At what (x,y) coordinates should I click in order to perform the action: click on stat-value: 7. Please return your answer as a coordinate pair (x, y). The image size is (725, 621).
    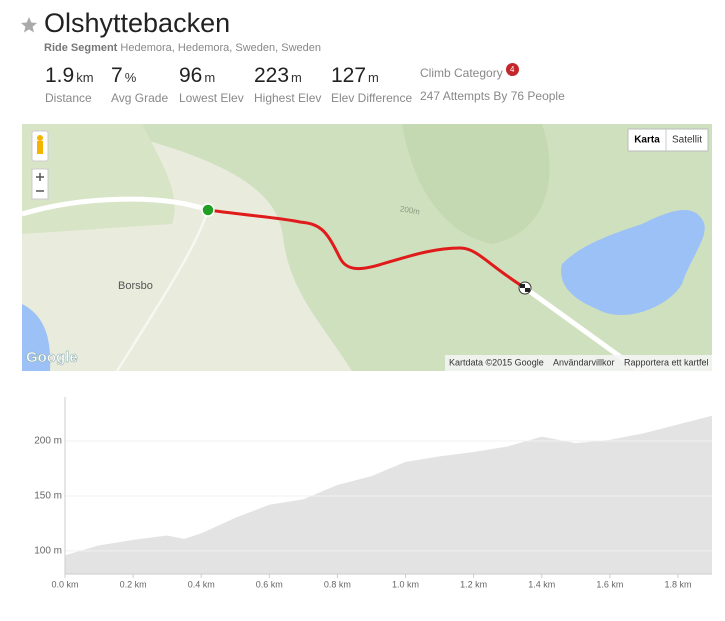
    Looking at the image, I should click on (117, 75).